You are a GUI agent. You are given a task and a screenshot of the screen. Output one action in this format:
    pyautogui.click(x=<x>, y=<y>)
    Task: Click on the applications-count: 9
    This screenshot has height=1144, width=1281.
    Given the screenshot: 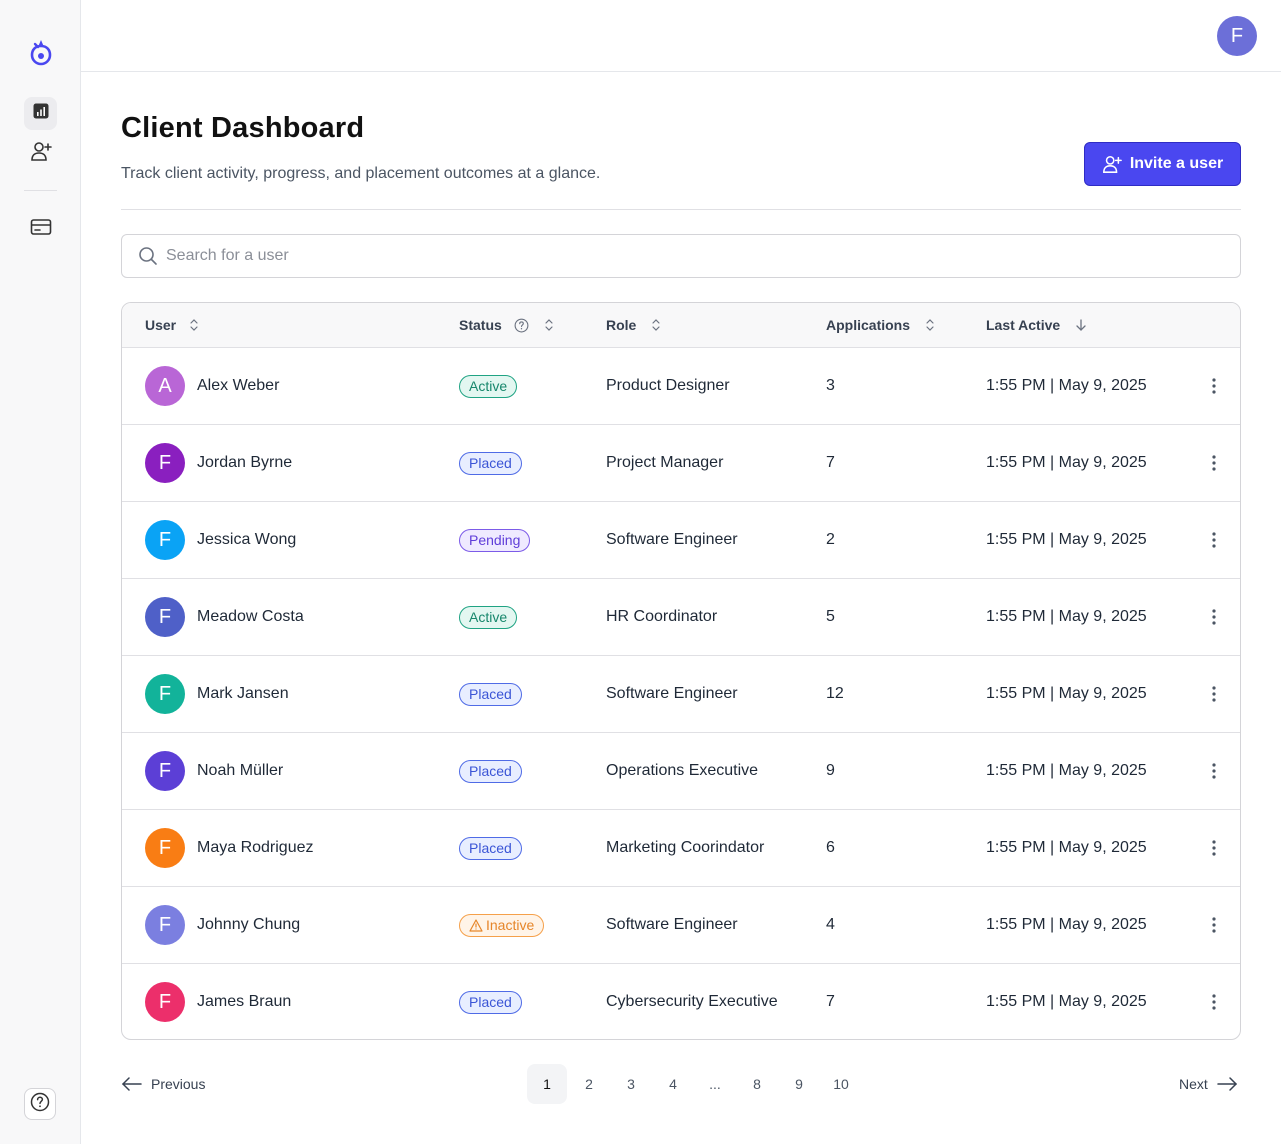 What is the action you would take?
    pyautogui.click(x=830, y=770)
    